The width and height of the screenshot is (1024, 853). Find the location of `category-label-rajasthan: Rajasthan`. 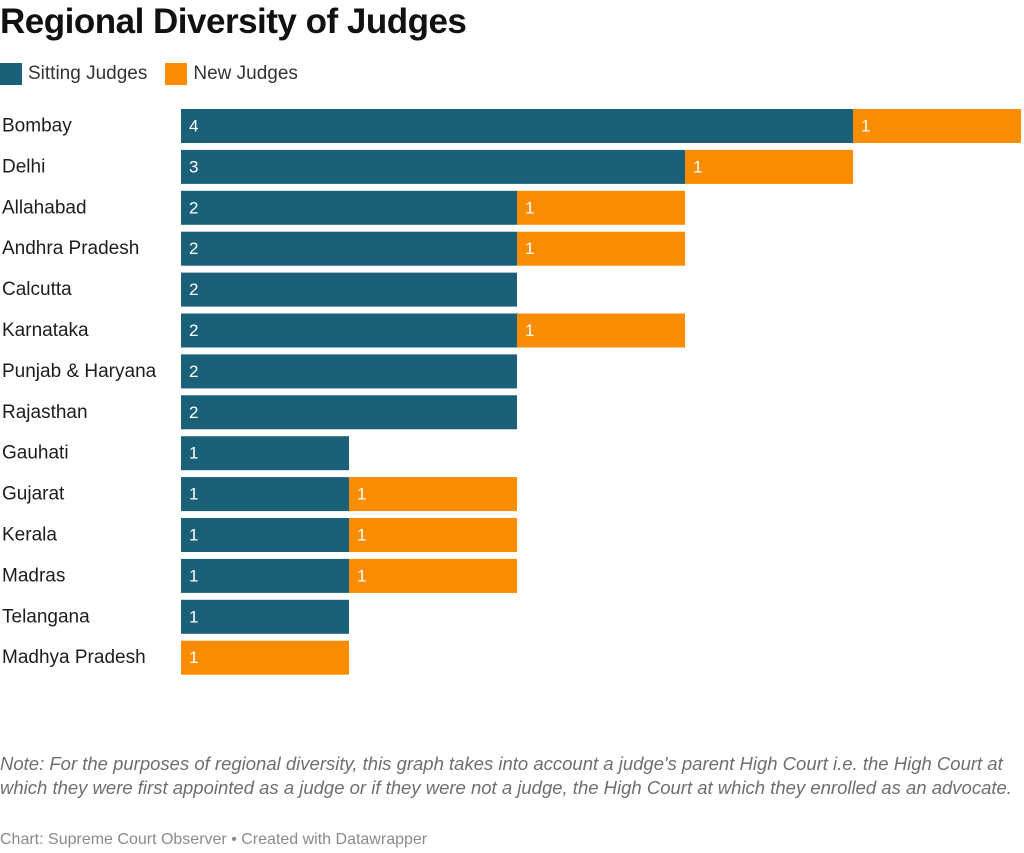

category-label-rajasthan: Rajasthan is located at coordinates (45, 412).